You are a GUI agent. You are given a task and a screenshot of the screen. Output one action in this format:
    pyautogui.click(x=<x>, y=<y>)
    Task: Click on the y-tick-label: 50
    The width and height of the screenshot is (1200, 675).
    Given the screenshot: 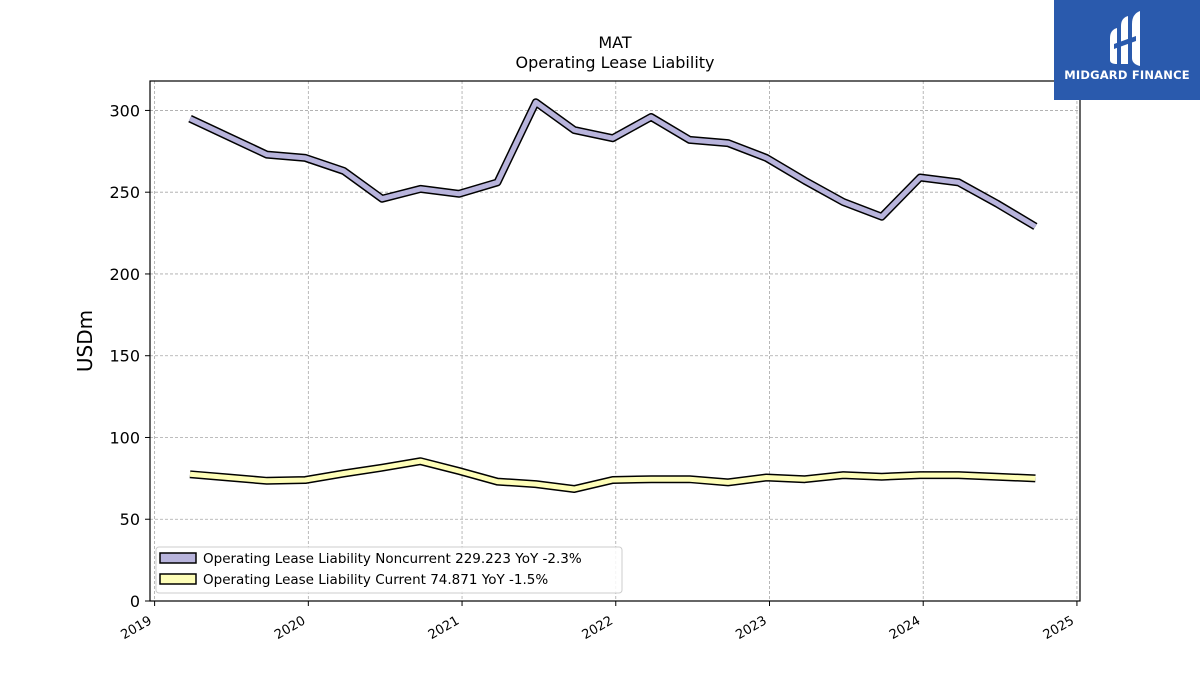 What is the action you would take?
    pyautogui.click(x=130, y=519)
    